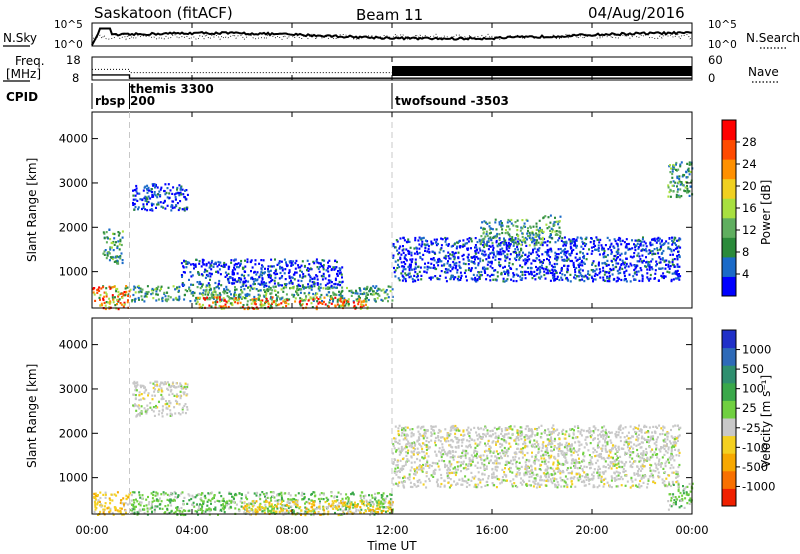 The height and width of the screenshot is (554, 800). I want to click on colorbar-tick-label: 4, so click(745, 274).